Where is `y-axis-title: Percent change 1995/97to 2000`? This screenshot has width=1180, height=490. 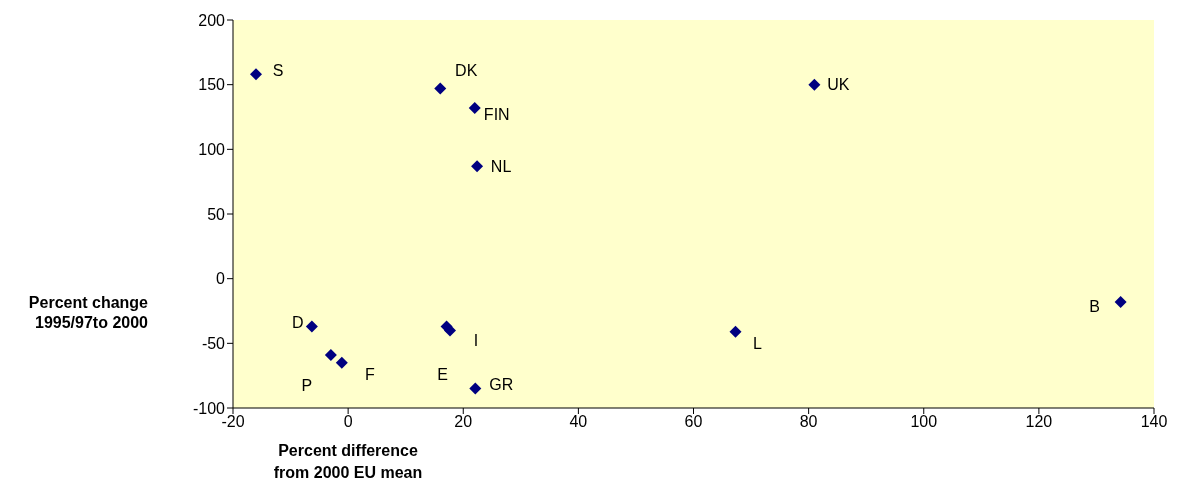 y-axis-title: Percent change 1995/97to 2000 is located at coordinates (87, 313).